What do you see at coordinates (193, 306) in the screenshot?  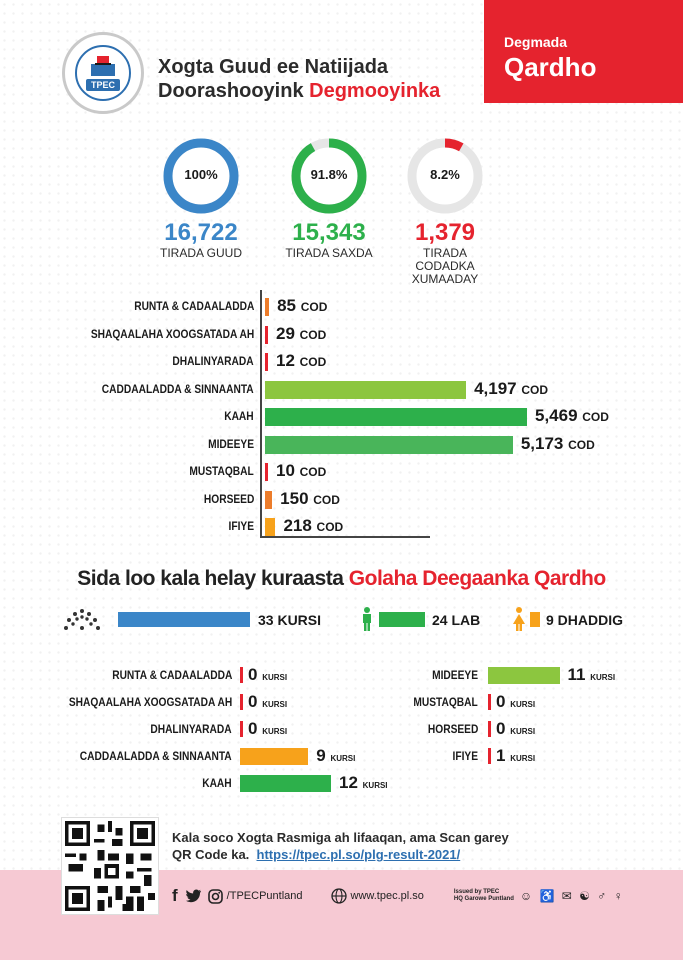 I see `bar-label: RUNTA & CADAALADDA` at bounding box center [193, 306].